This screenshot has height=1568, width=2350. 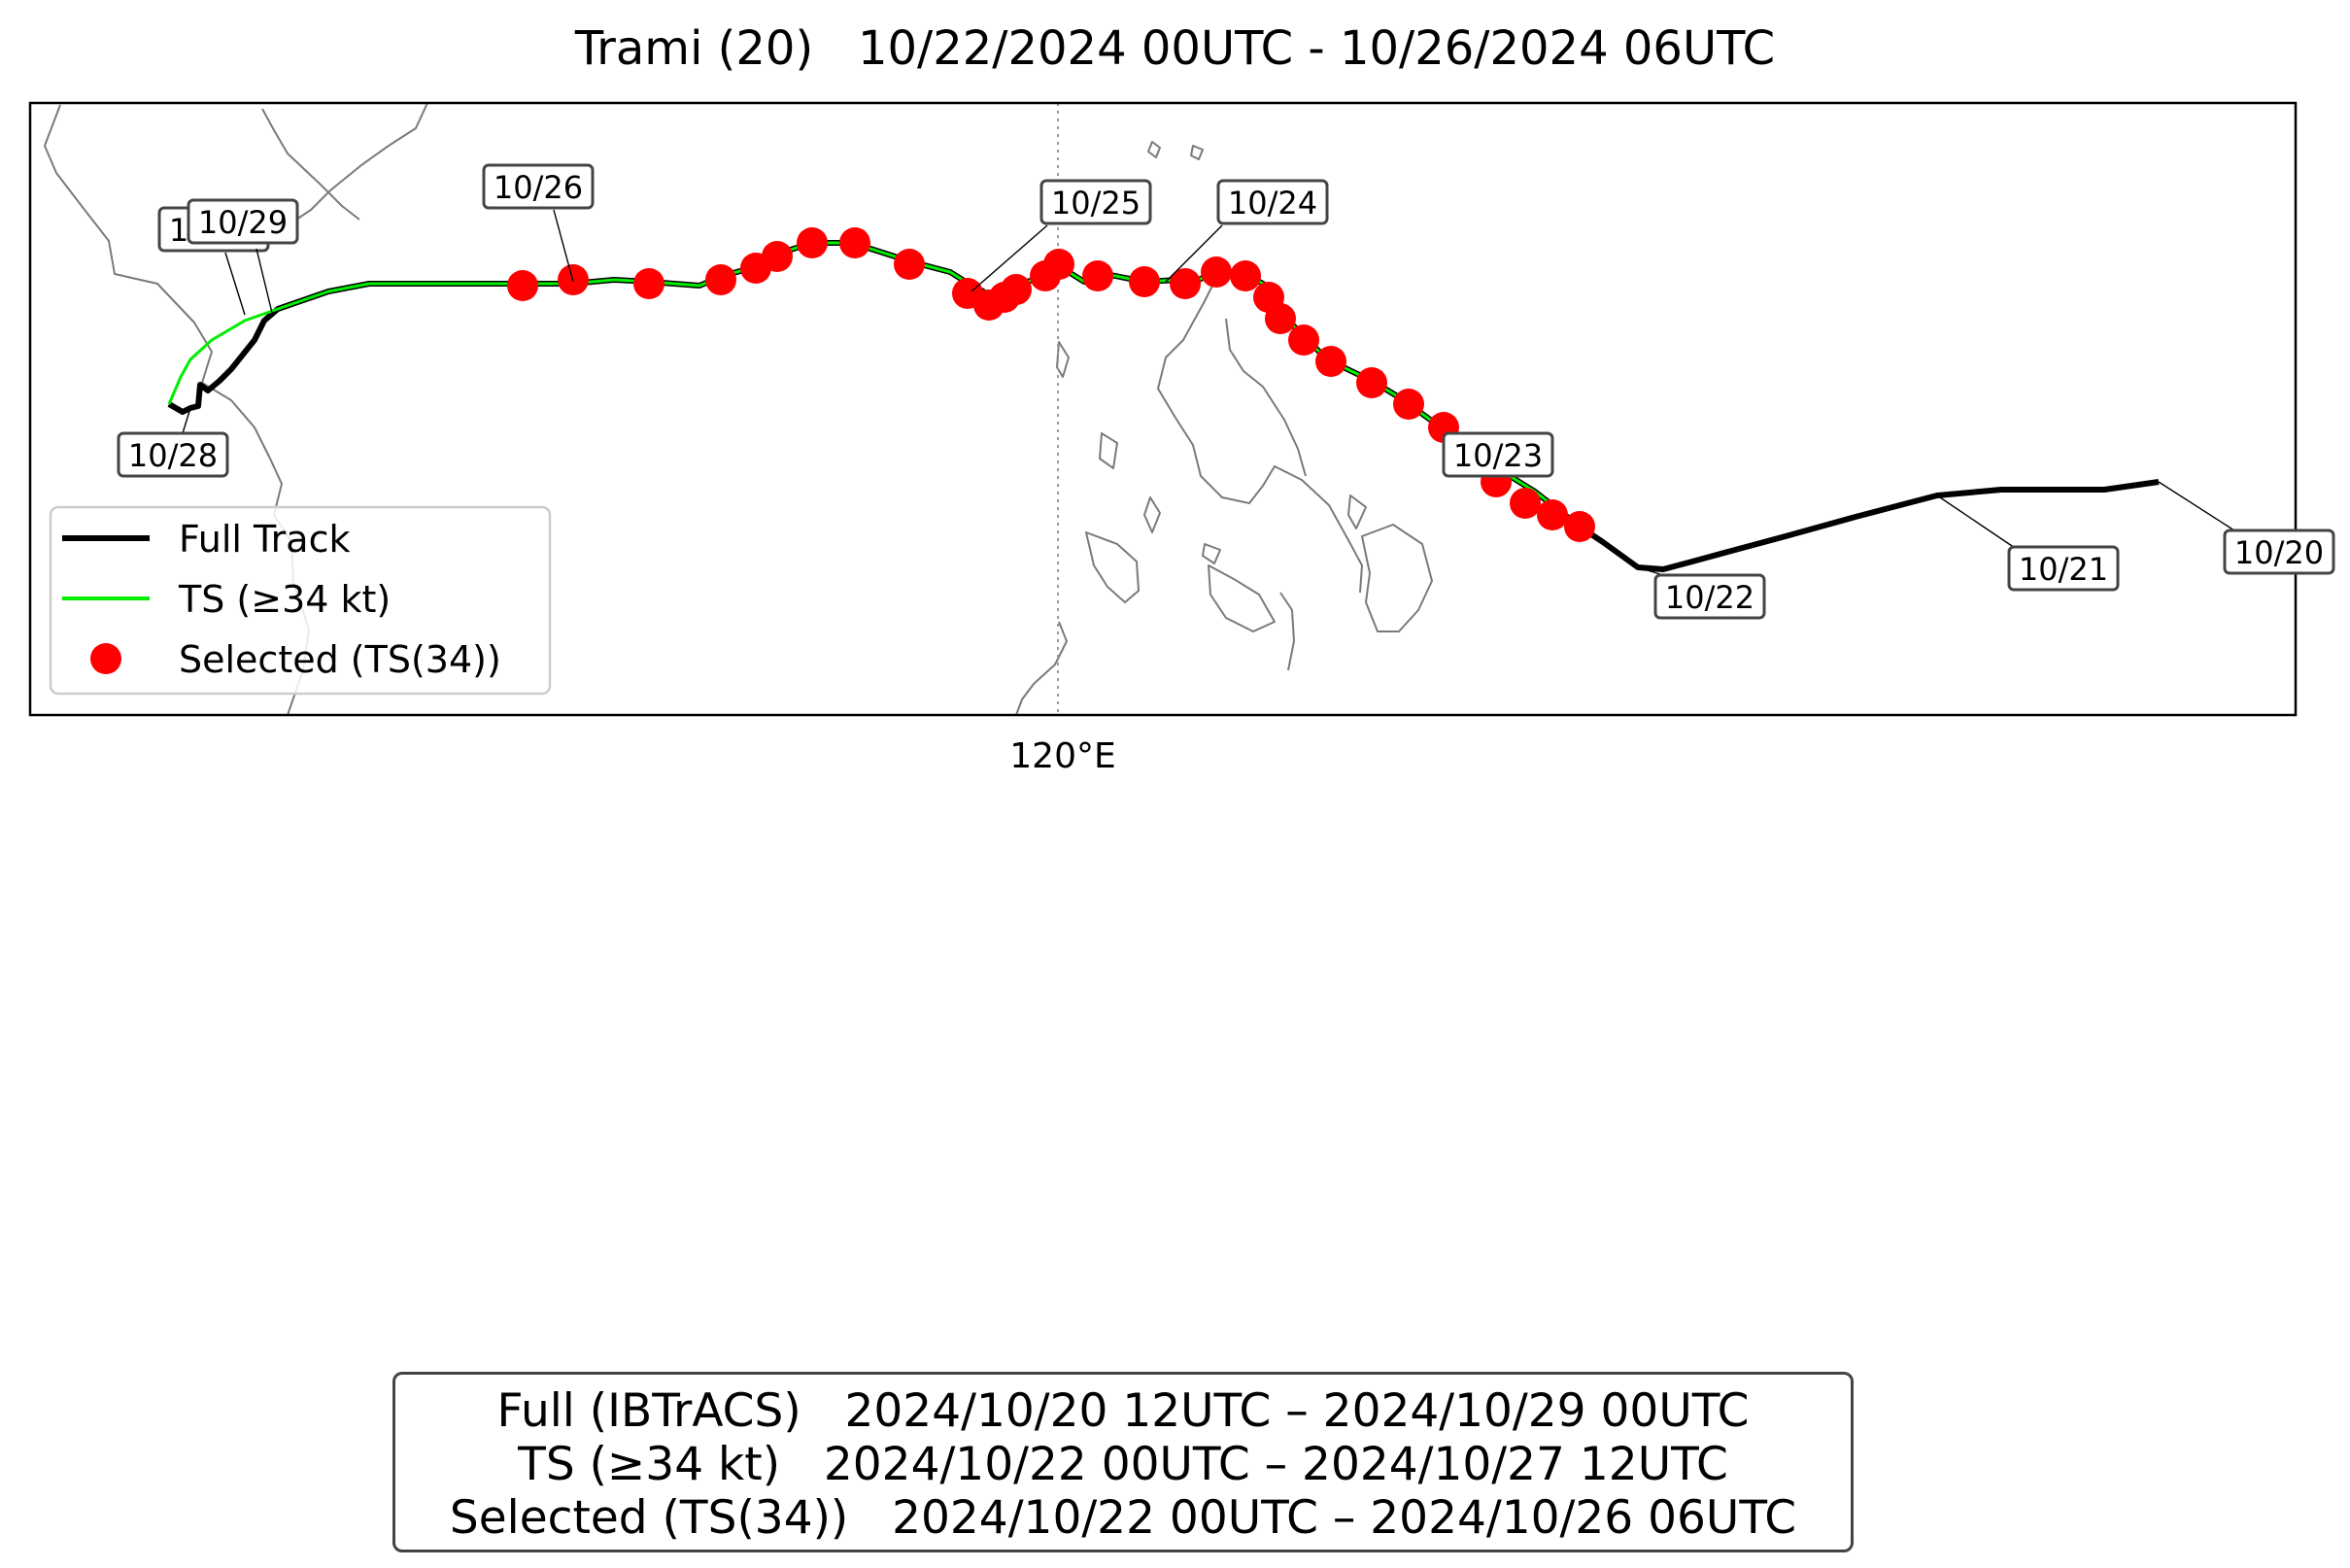 I want to click on coastline-cebu, so click(x=1287, y=631).